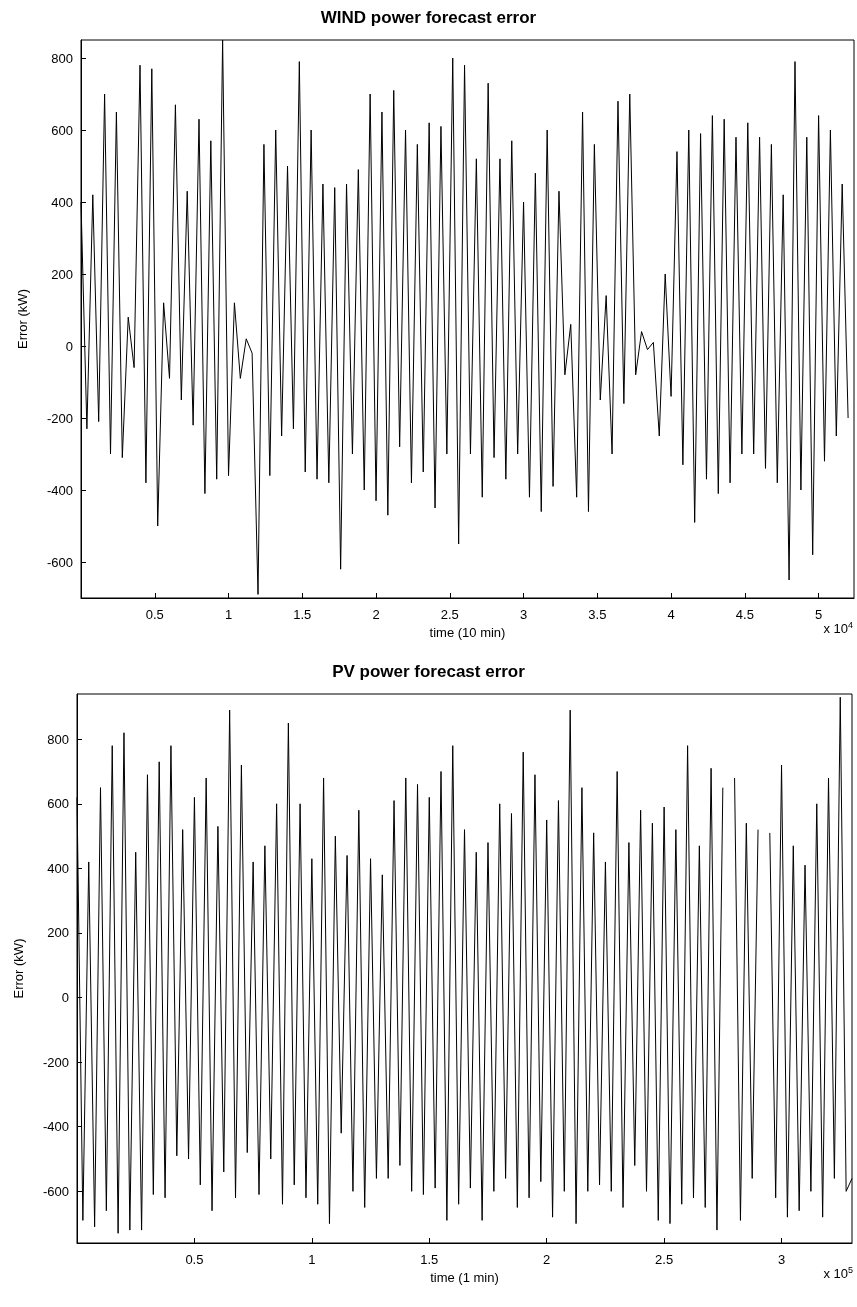  What do you see at coordinates (428, 17) in the screenshot?
I see `chart-title: WIND power forecast error` at bounding box center [428, 17].